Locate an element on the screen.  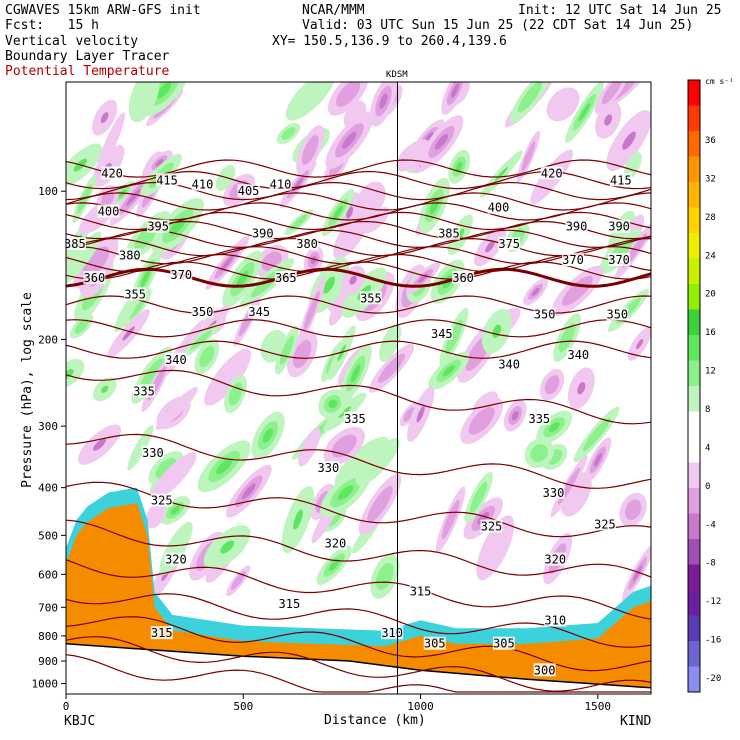
theta-label: 355 is located at coordinates (371, 298).